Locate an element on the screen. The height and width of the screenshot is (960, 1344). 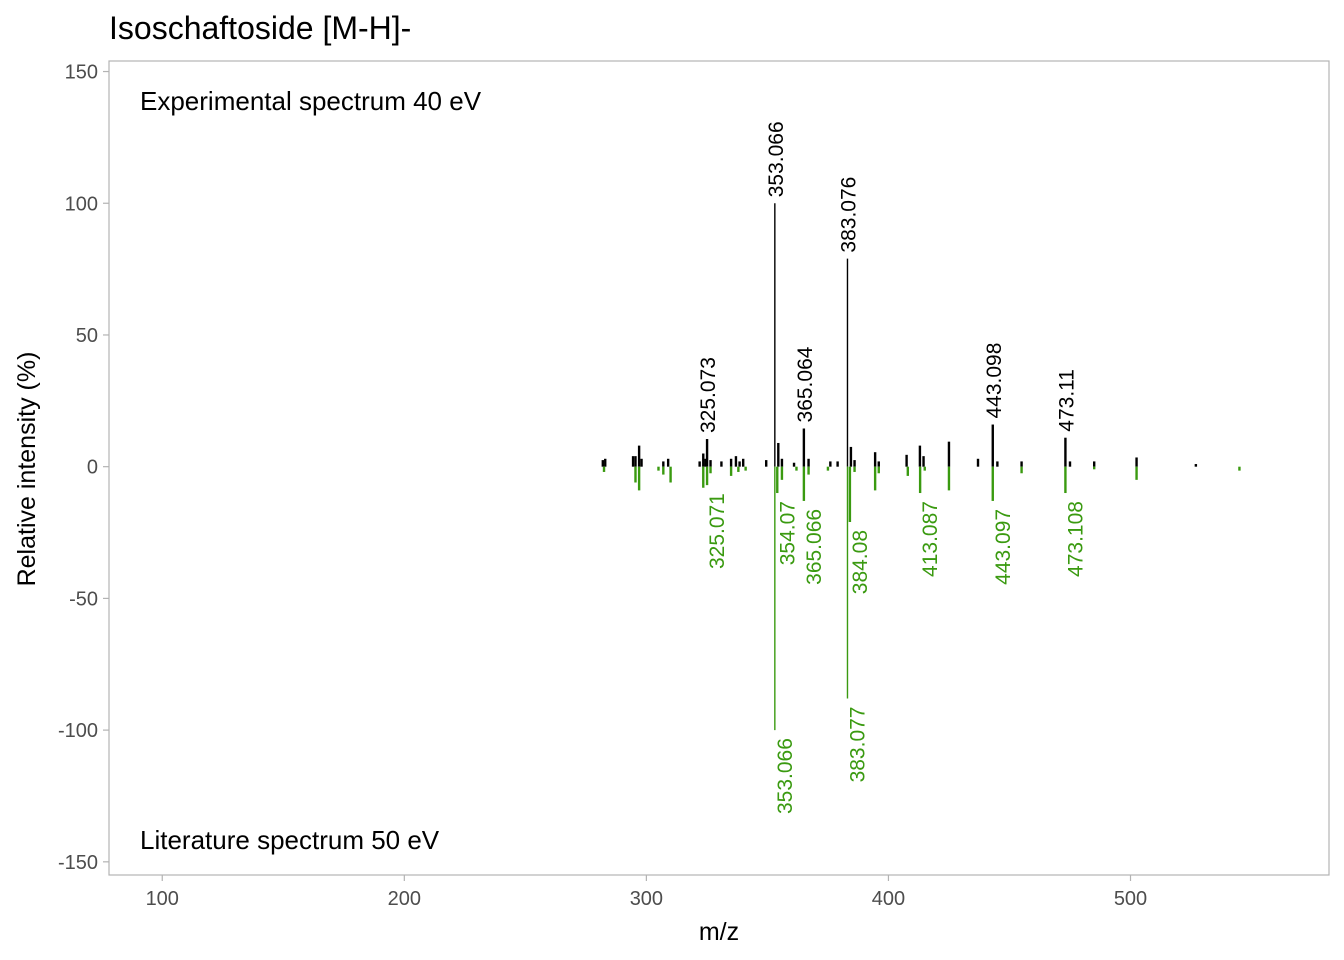
literature-spectrum-annotation: Literature spectrum 50 eV is located at coordinates (290, 840).